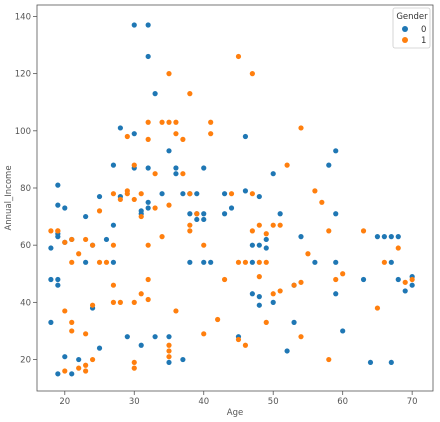  I want to click on y-tick-label: 40, so click(25, 303).